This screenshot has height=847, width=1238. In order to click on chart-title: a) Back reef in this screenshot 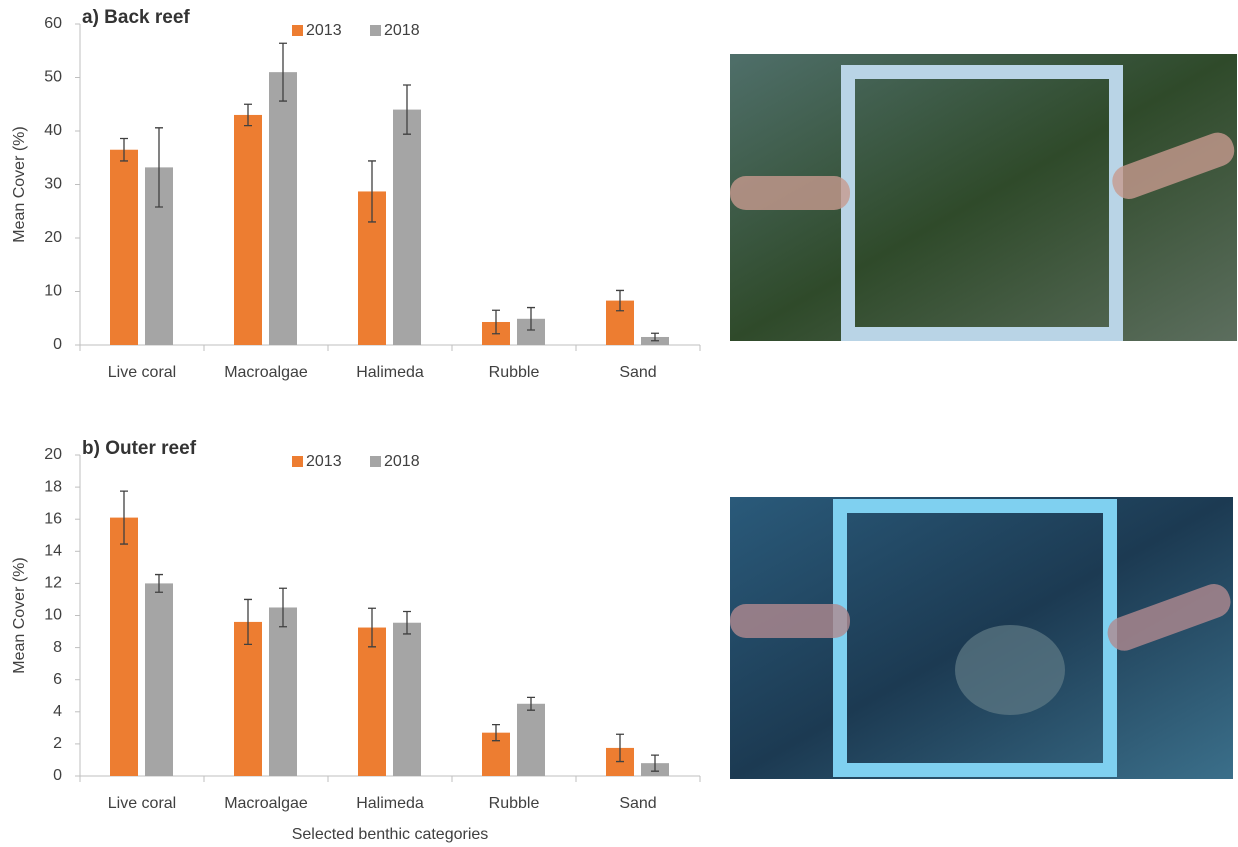, I will do `click(136, 17)`.